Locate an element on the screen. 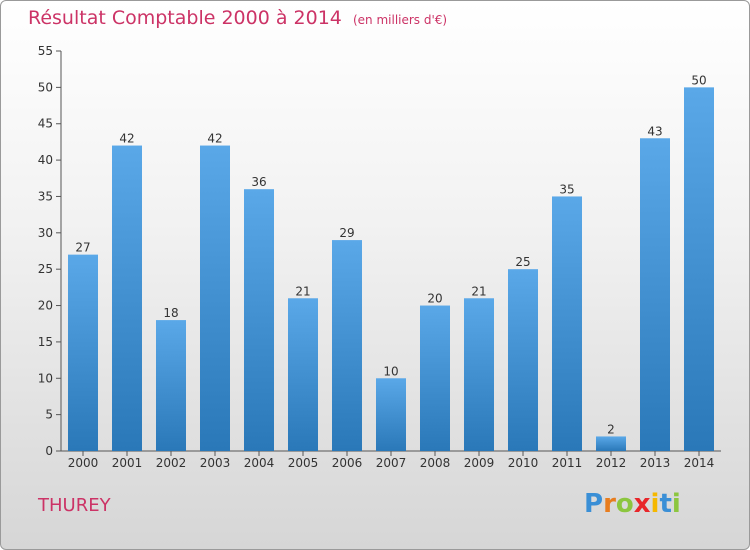 The height and width of the screenshot is (550, 750). data-label: 18 is located at coordinates (170, 313).